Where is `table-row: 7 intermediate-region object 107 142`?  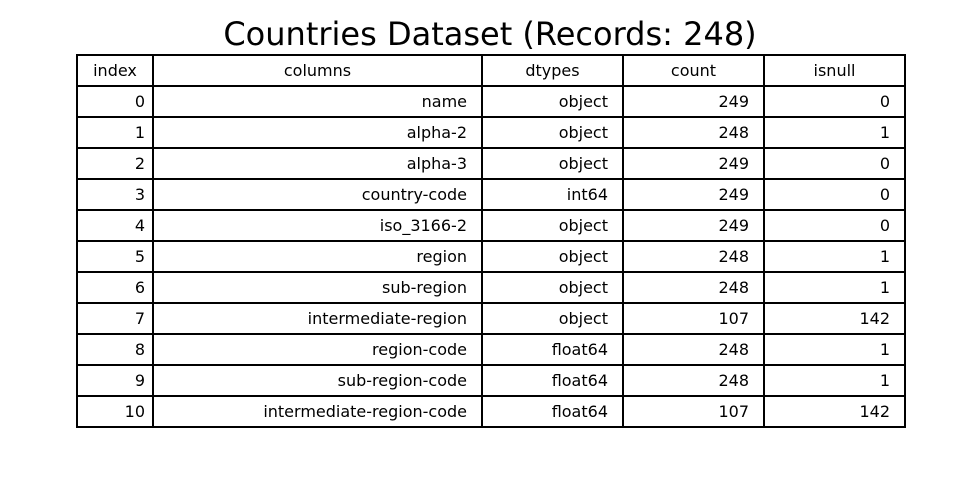 table-row: 7 intermediate-region object 107 142 is located at coordinates (491, 318).